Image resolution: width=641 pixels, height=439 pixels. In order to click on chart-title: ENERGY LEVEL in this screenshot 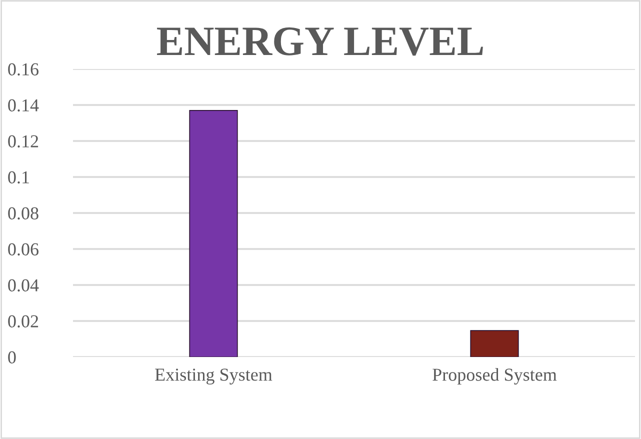, I will do `click(320, 41)`.